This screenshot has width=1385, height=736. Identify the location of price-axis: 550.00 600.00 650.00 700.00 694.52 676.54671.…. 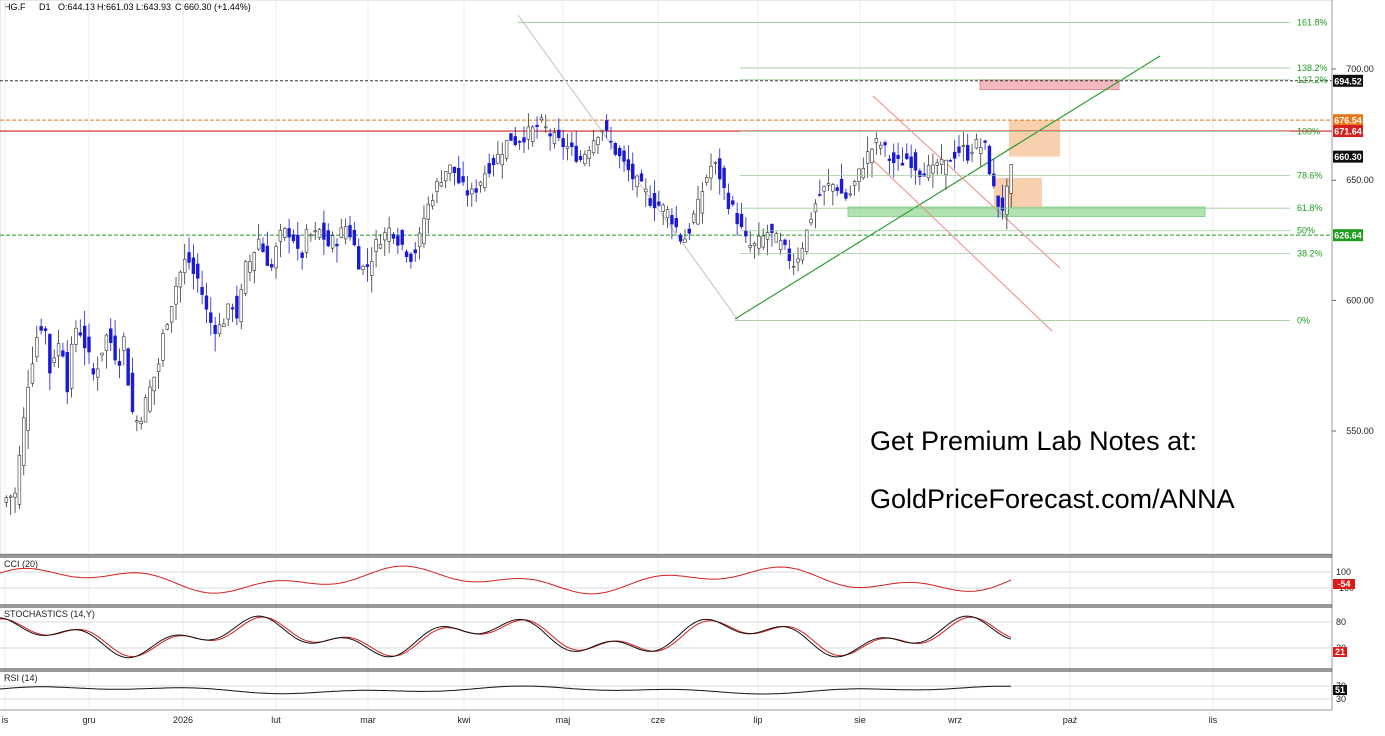
(1352, 355).